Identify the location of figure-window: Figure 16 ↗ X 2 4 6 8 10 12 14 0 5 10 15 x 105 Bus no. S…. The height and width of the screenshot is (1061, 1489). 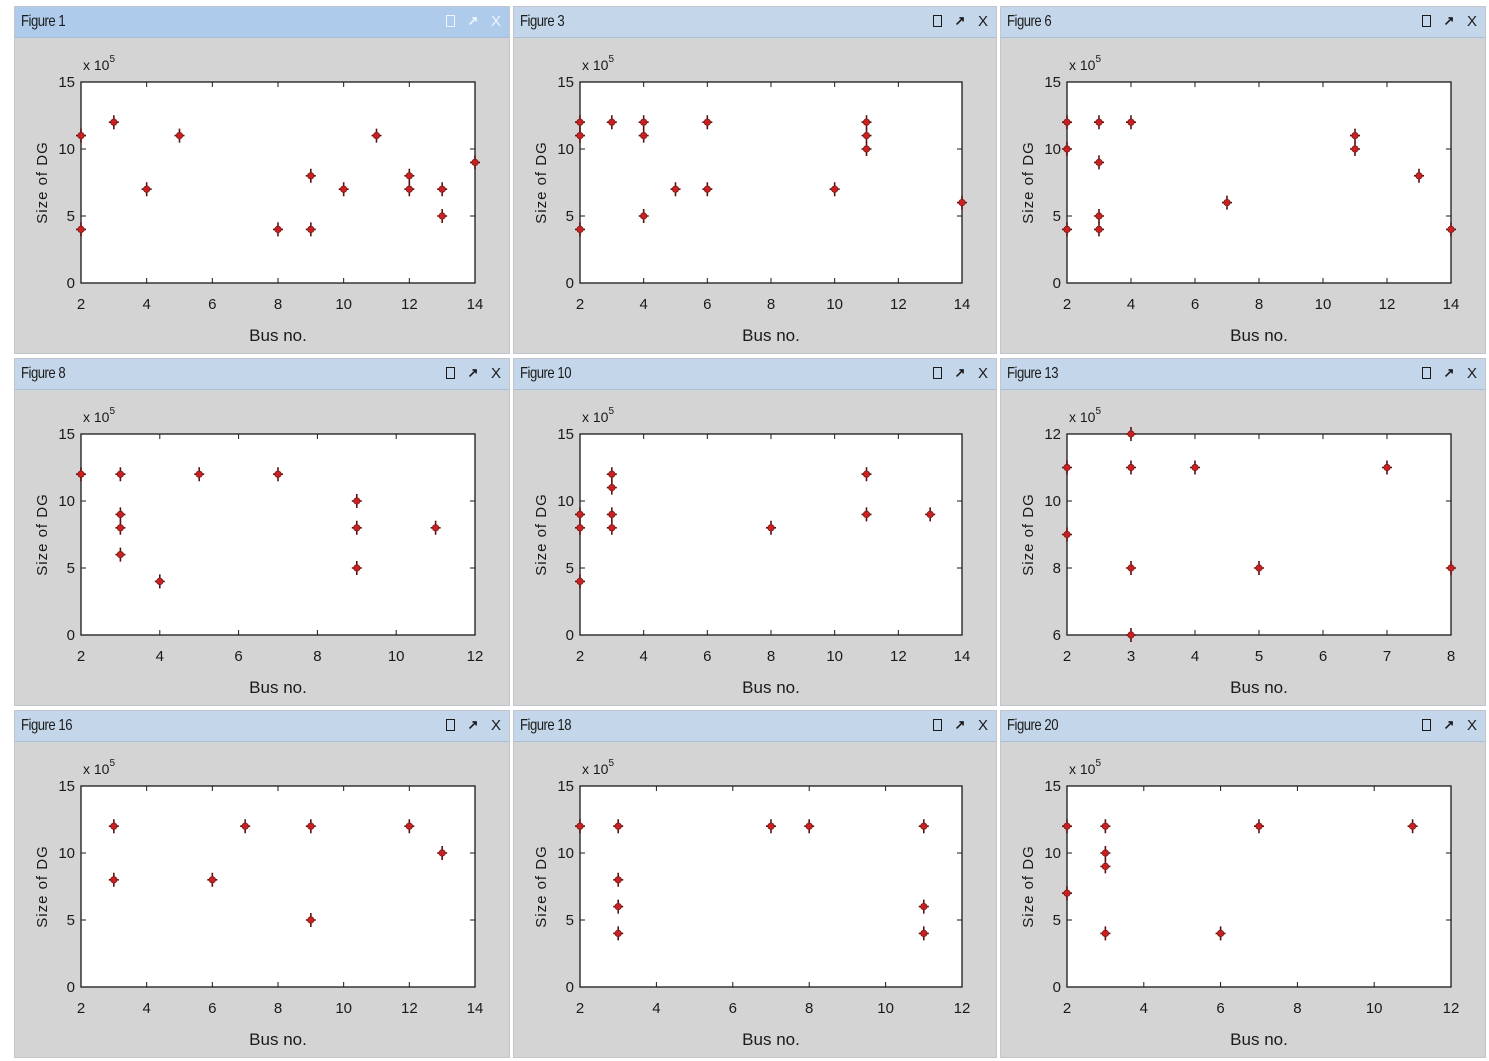
(262, 884).